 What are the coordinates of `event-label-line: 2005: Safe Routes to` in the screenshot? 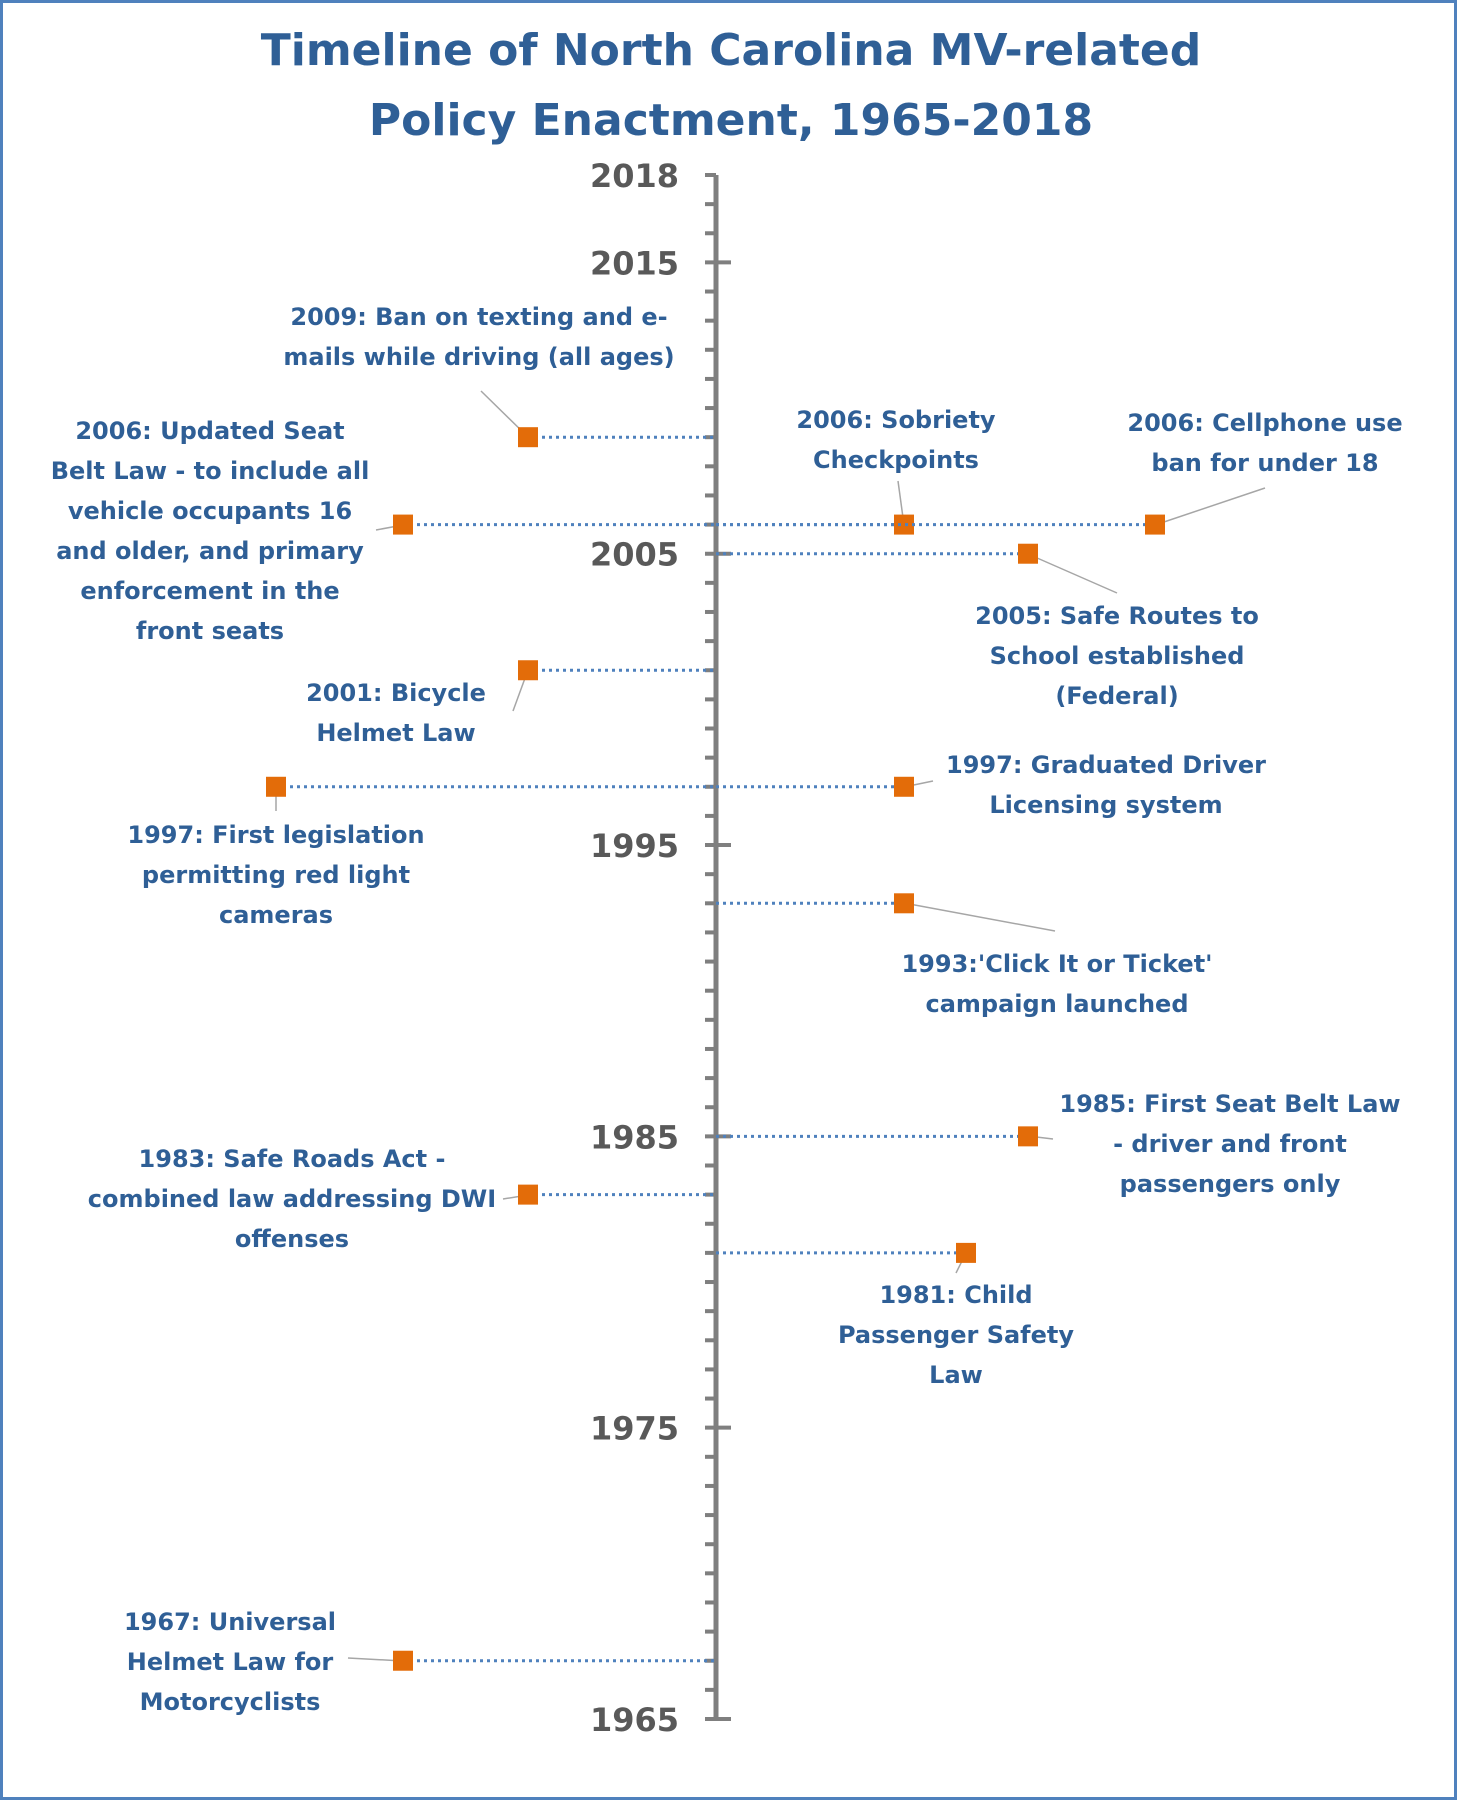 It's located at (1117, 616).